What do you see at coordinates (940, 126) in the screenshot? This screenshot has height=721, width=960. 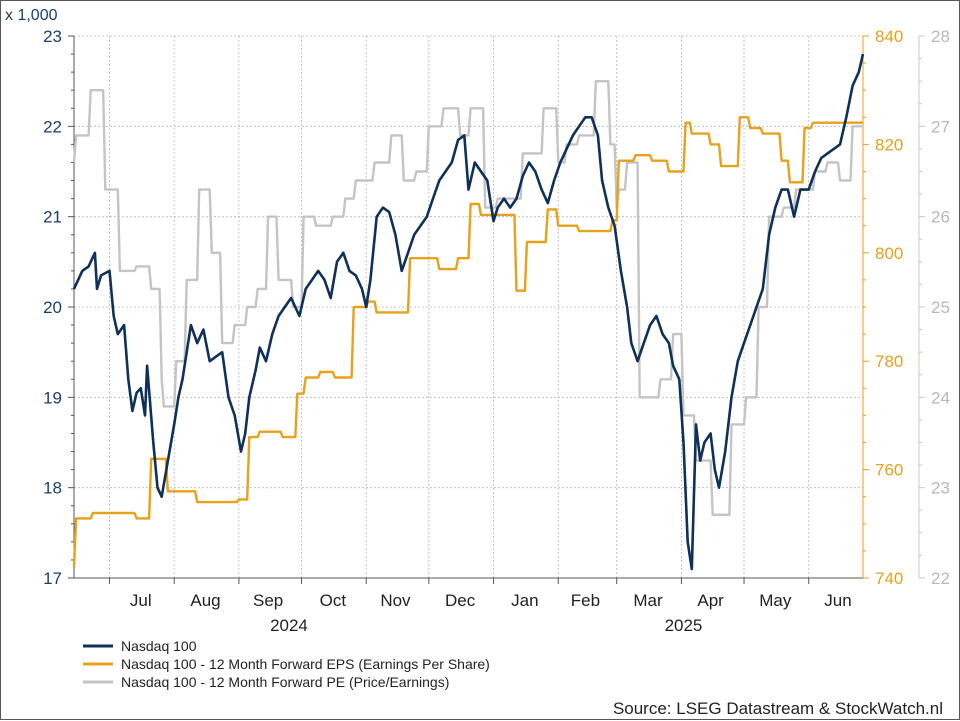 I see `y-right2-tick-label: 27` at bounding box center [940, 126].